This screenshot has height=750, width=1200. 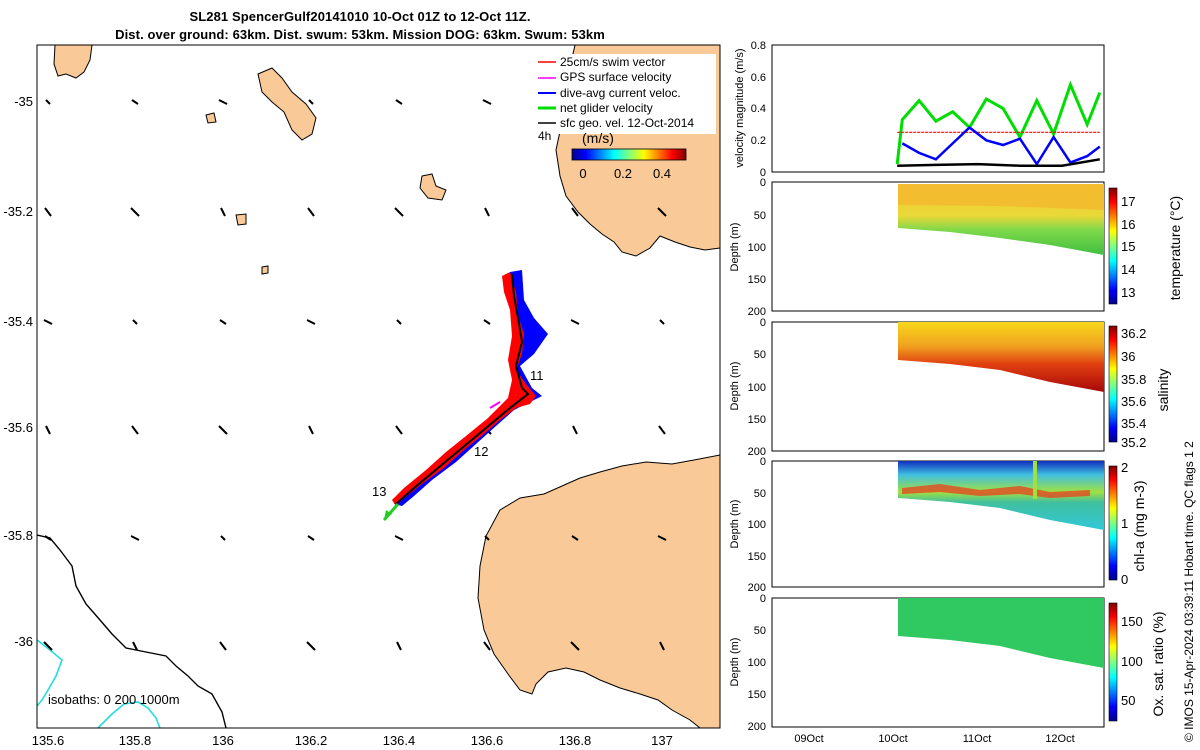 I want to click on time-x-tick-label: 10Oct, so click(x=892, y=739).